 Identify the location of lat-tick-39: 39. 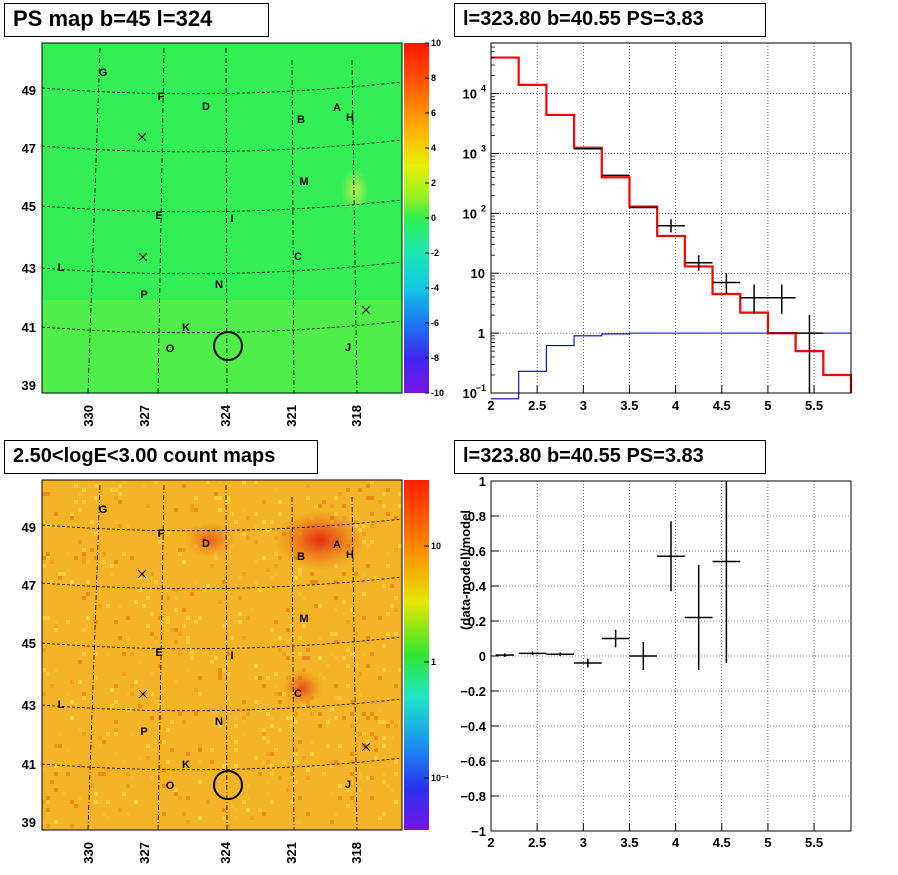
(29, 822).